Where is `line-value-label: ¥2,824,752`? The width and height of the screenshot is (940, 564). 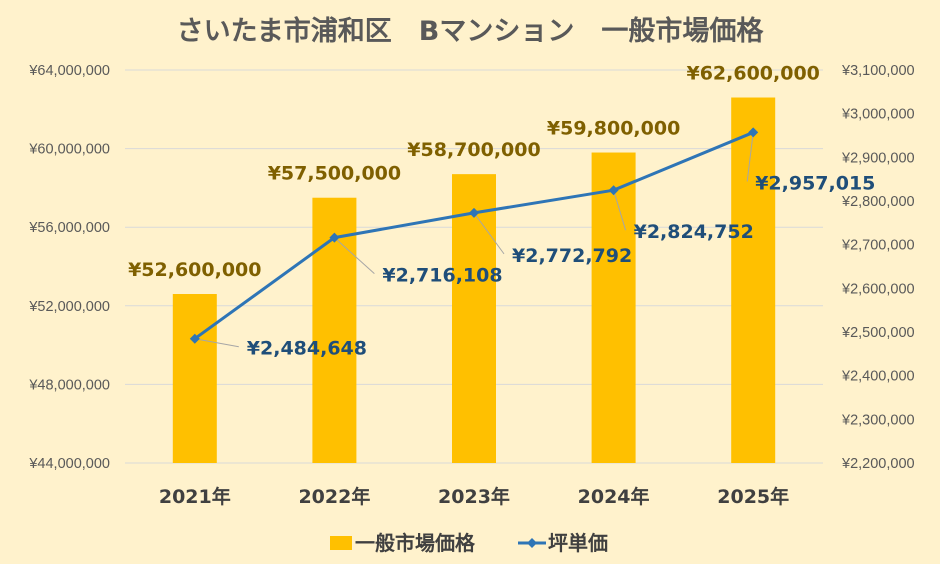
line-value-label: ¥2,824,752 is located at coordinates (694, 232).